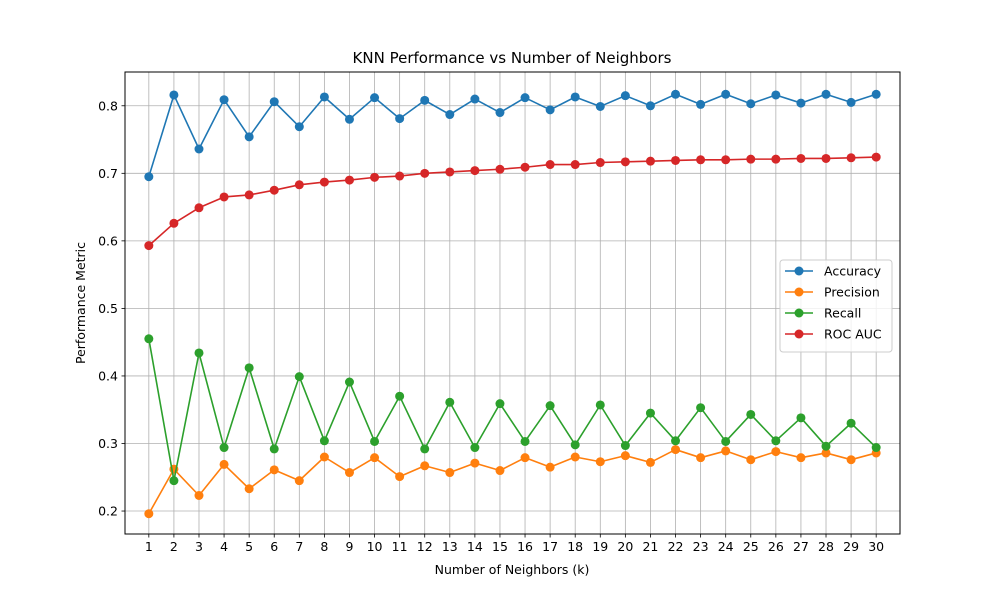 The image size is (1000, 600). What do you see at coordinates (842, 313) in the screenshot?
I see `legend-label-recall: Recall` at bounding box center [842, 313].